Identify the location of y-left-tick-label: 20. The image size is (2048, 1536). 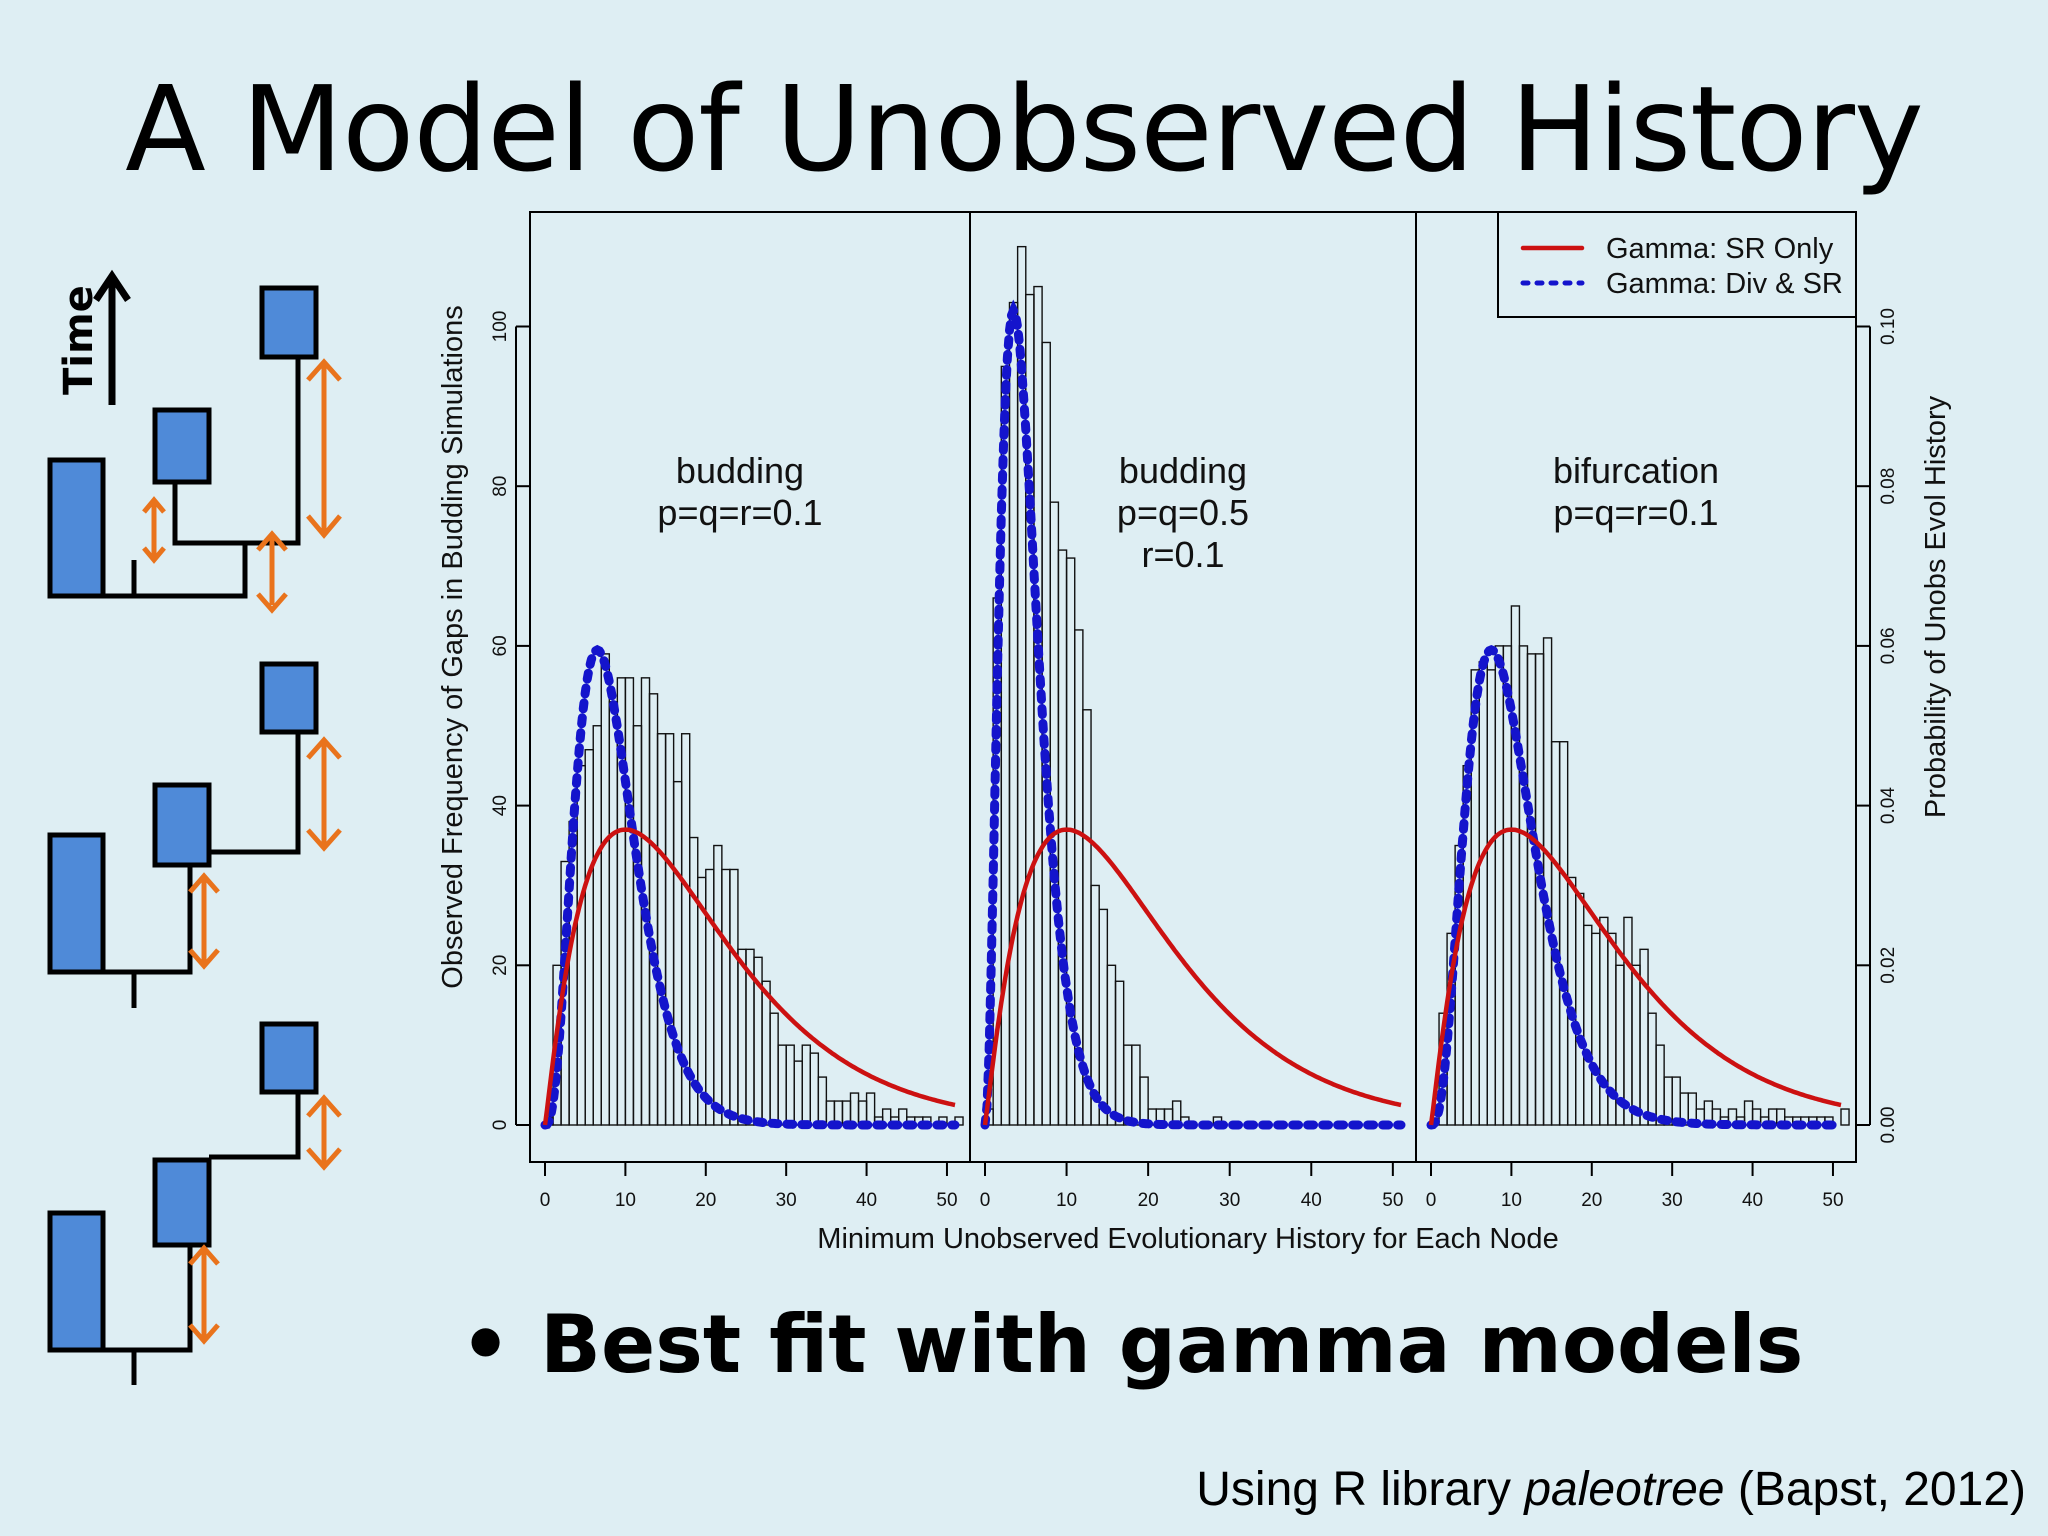
(500, 965).